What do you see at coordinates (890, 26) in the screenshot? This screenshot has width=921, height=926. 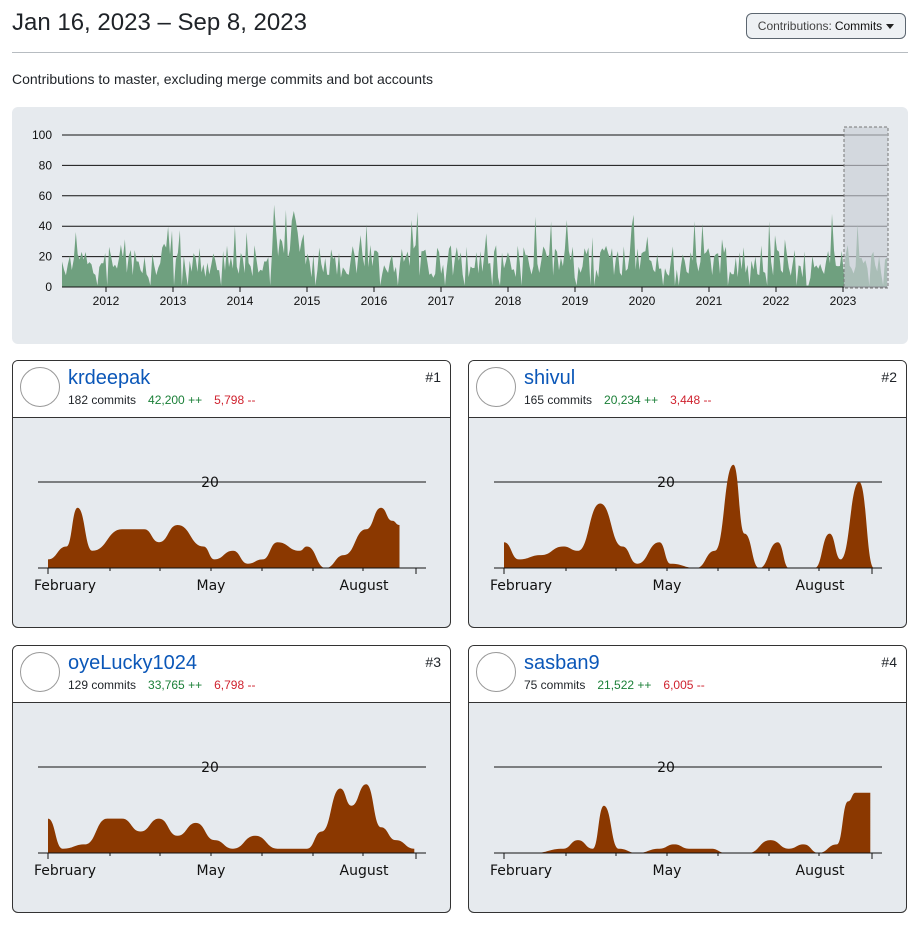 I see `caret-down-icon` at bounding box center [890, 26].